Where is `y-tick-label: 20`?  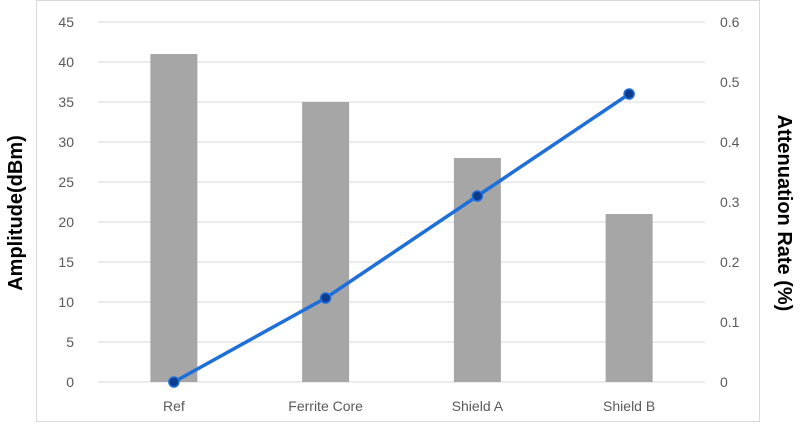 y-tick-label: 20 is located at coordinates (66, 222).